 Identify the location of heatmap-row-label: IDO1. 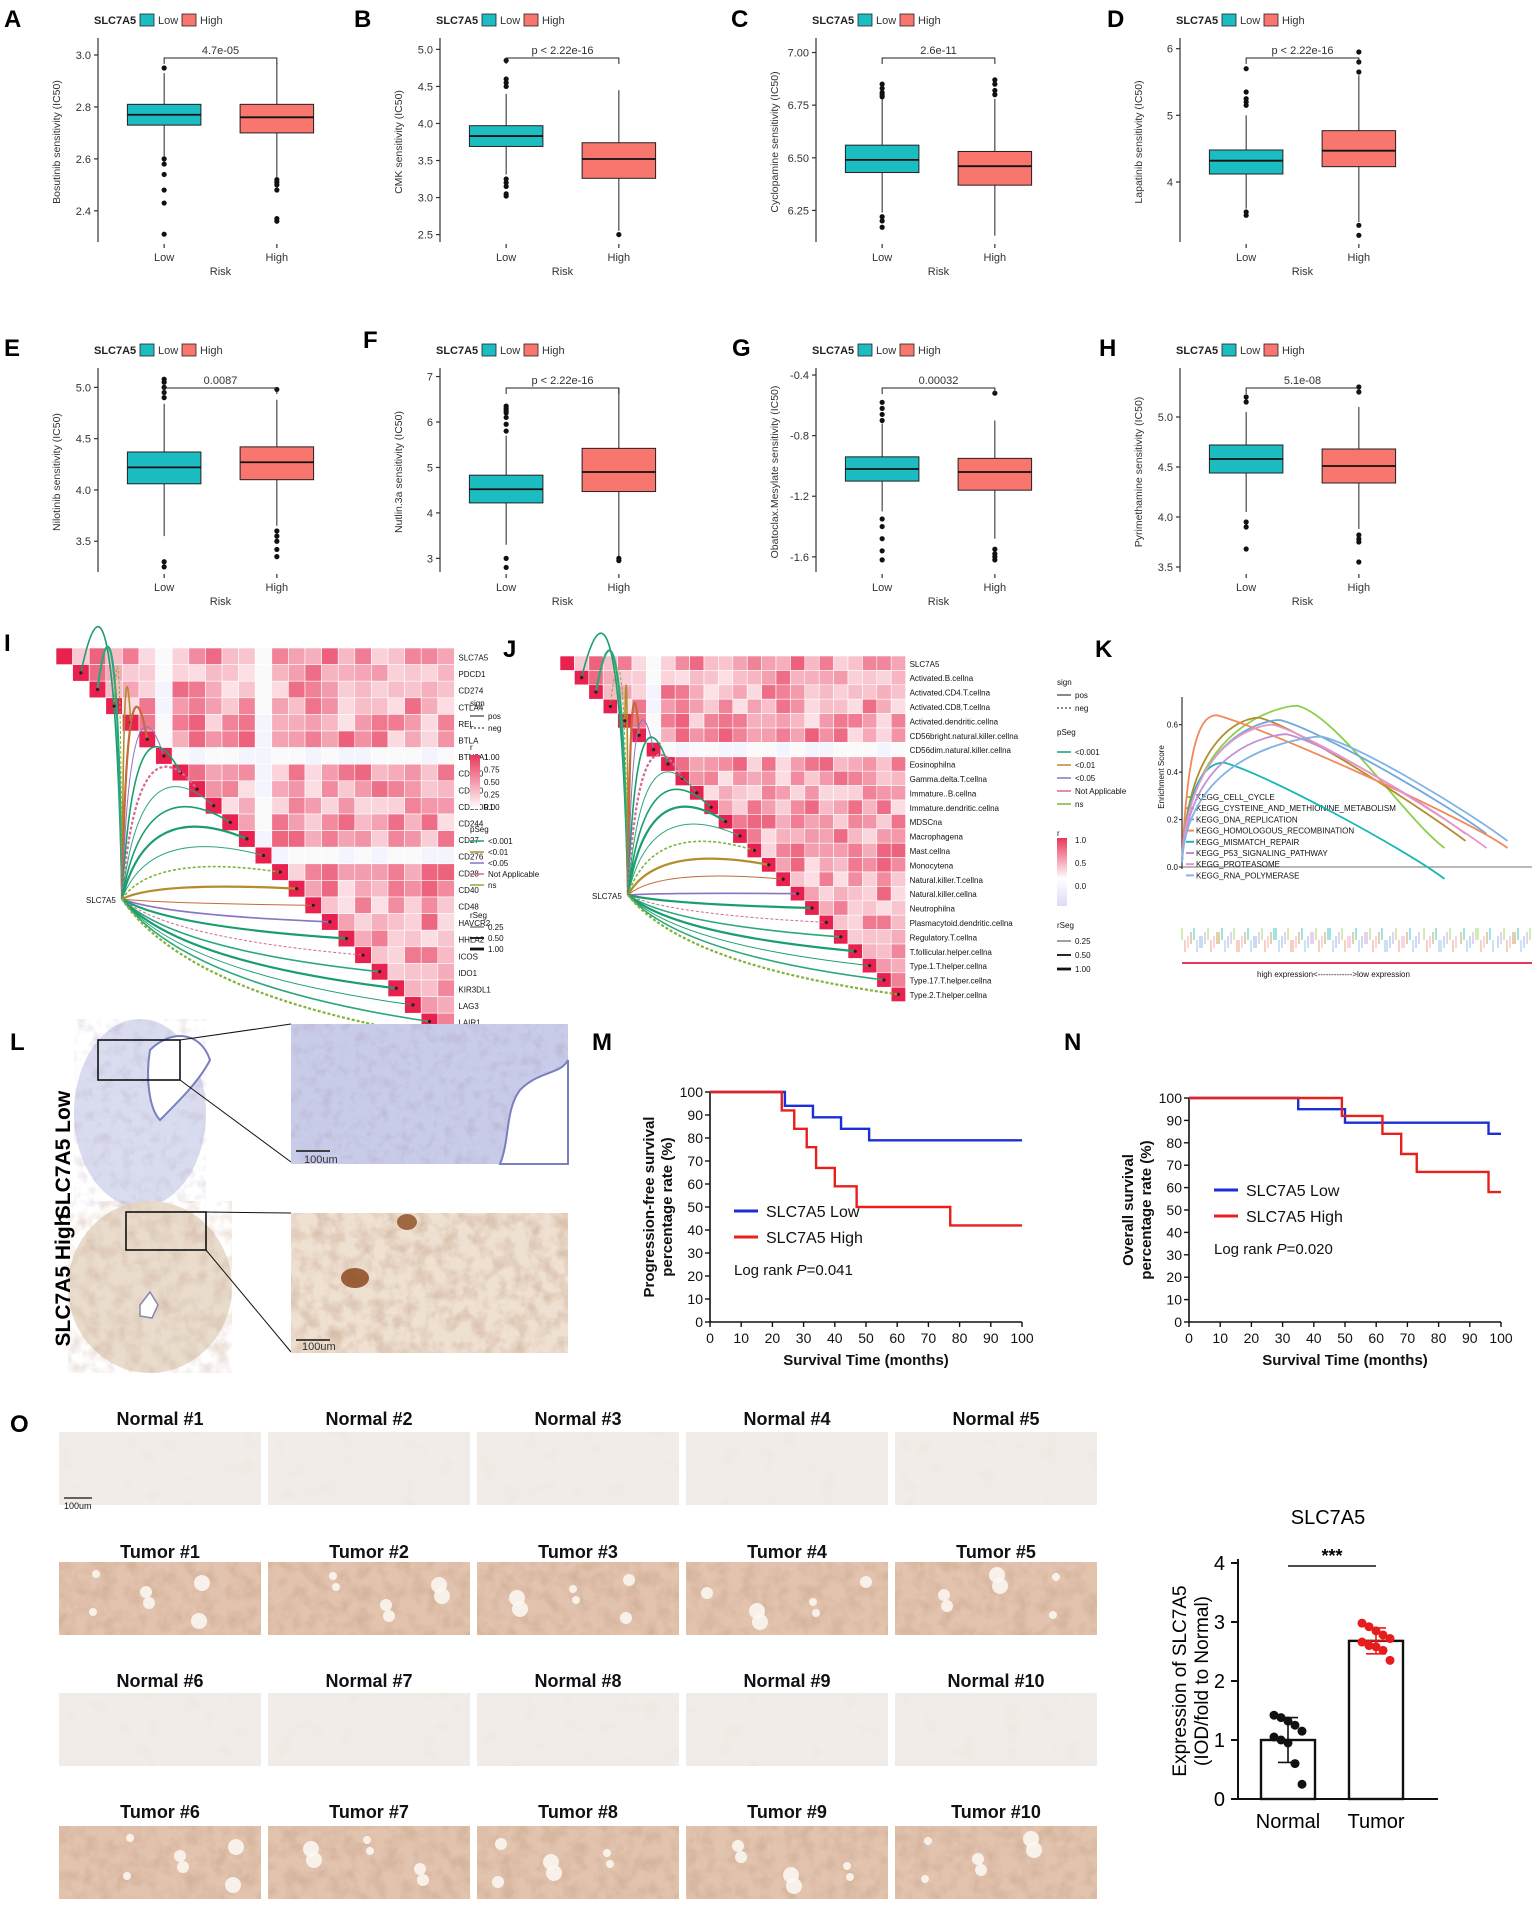
(467, 973).